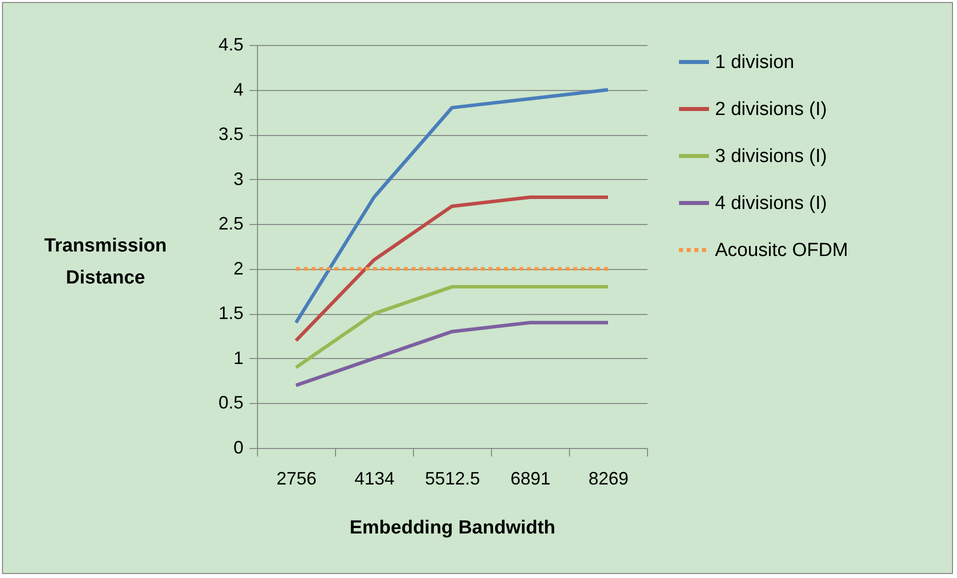 This screenshot has width=957, height=578. I want to click on x-tick-label: 2756, so click(296, 478).